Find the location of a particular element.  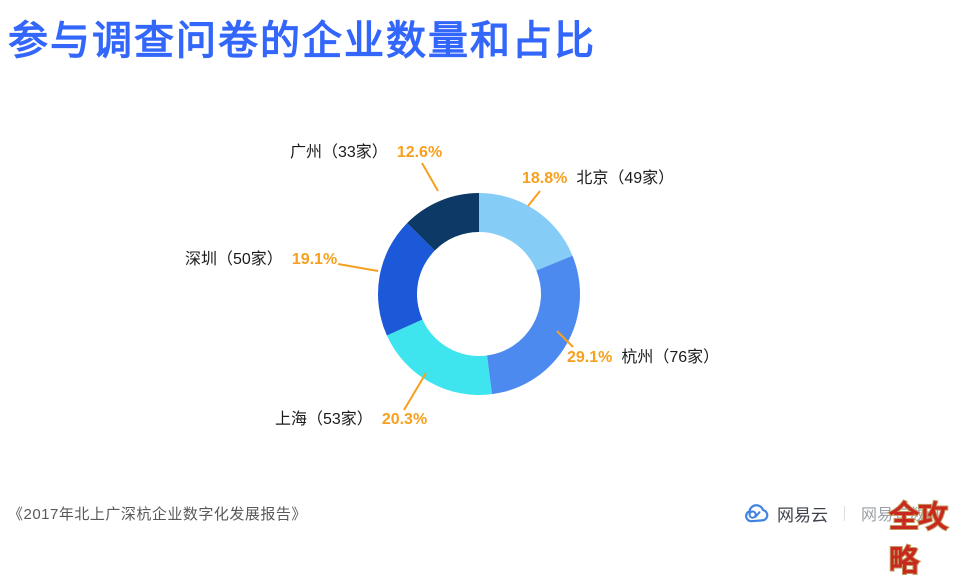

footer-source-text: 《2017年北上广深杭企业数字化发展报告》 is located at coordinates (157, 514).